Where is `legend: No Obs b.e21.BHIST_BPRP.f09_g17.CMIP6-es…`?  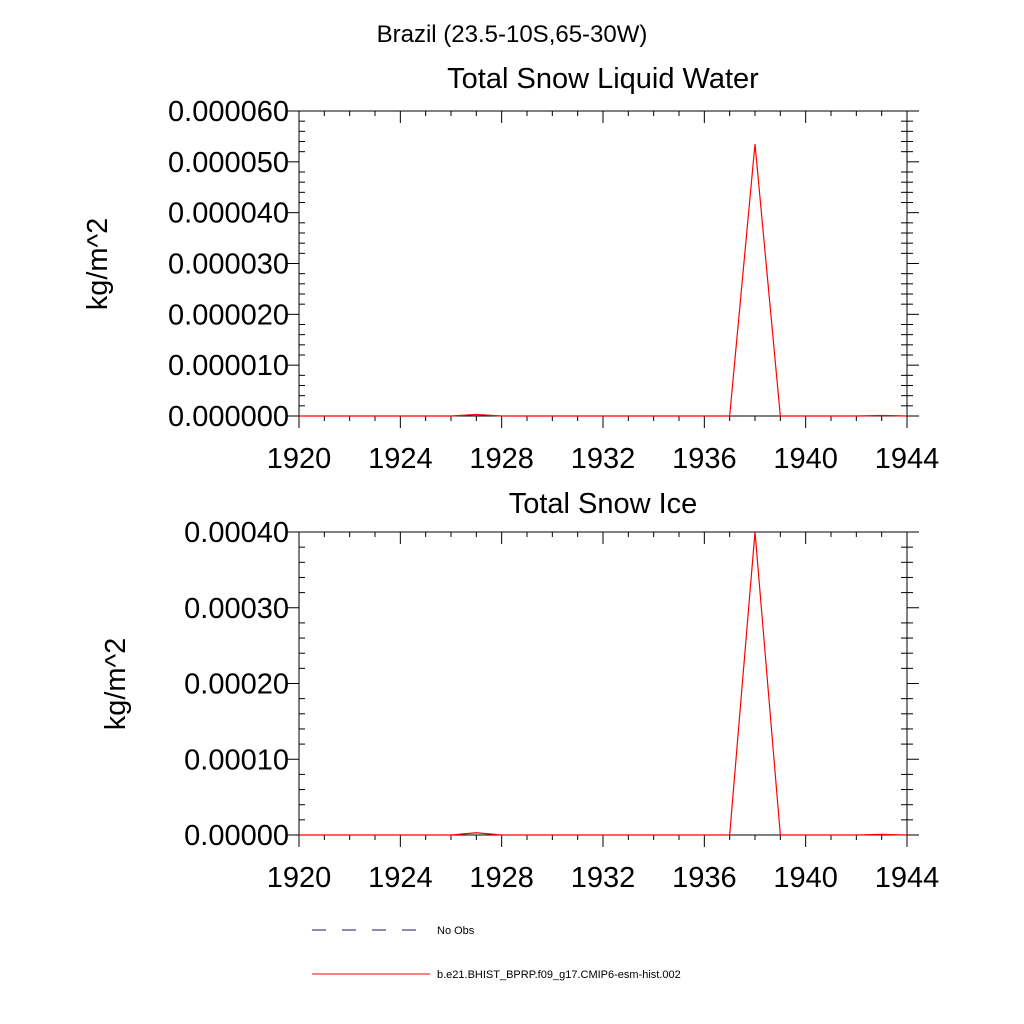 legend: No Obs b.e21.BHIST_BPRP.f09_g17.CMIP6-es… is located at coordinates (496, 953).